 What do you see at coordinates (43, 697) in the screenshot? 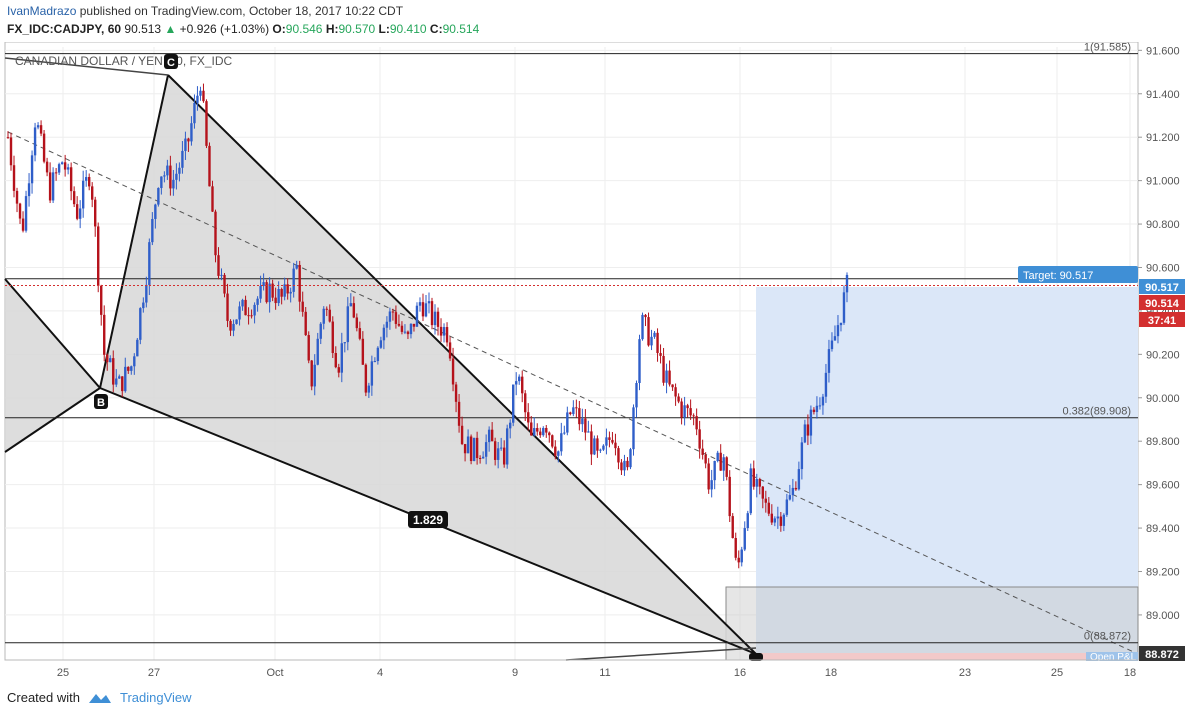
I see `created-with-text: Created with` at bounding box center [43, 697].